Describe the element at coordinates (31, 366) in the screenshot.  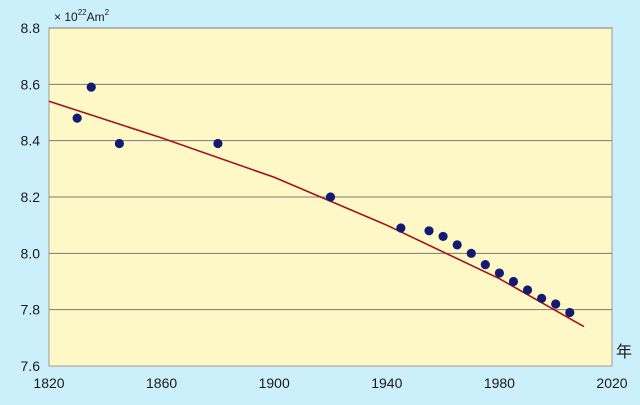
I see `y-tick-label: 7.6` at that location.